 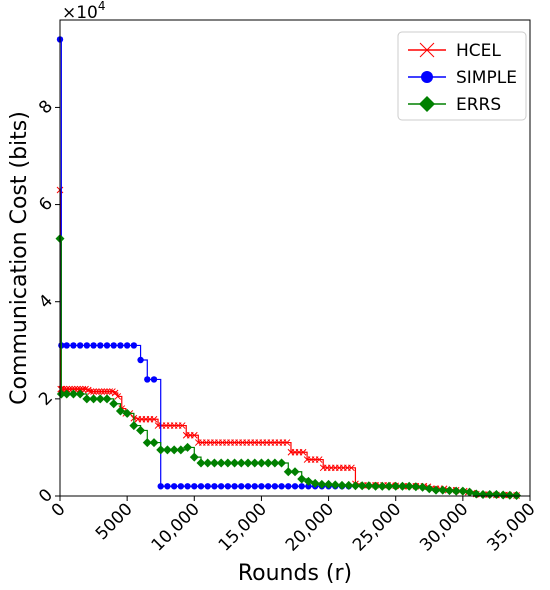 I want to click on y-axis-multiplier: ×104, so click(x=84, y=11).